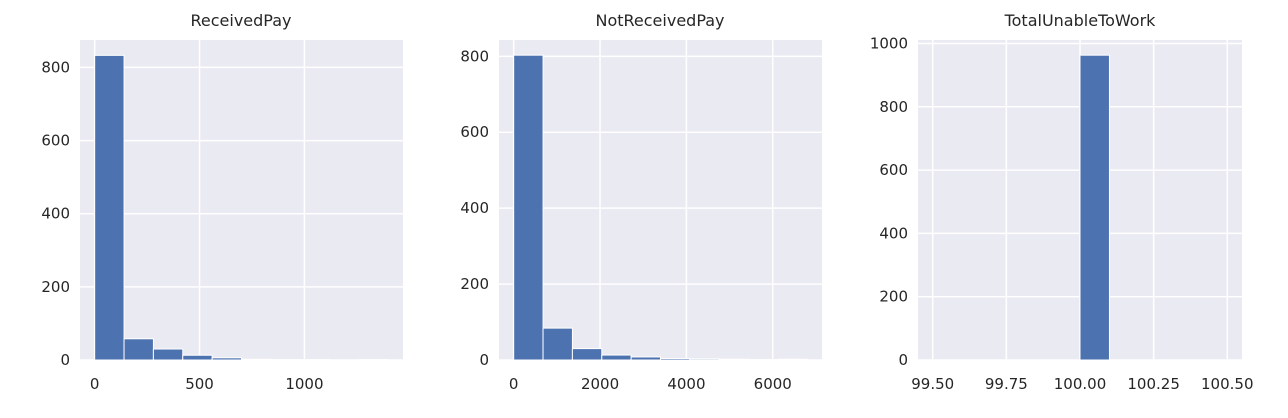  I want to click on x-tick-label: 2000, so click(600, 384).